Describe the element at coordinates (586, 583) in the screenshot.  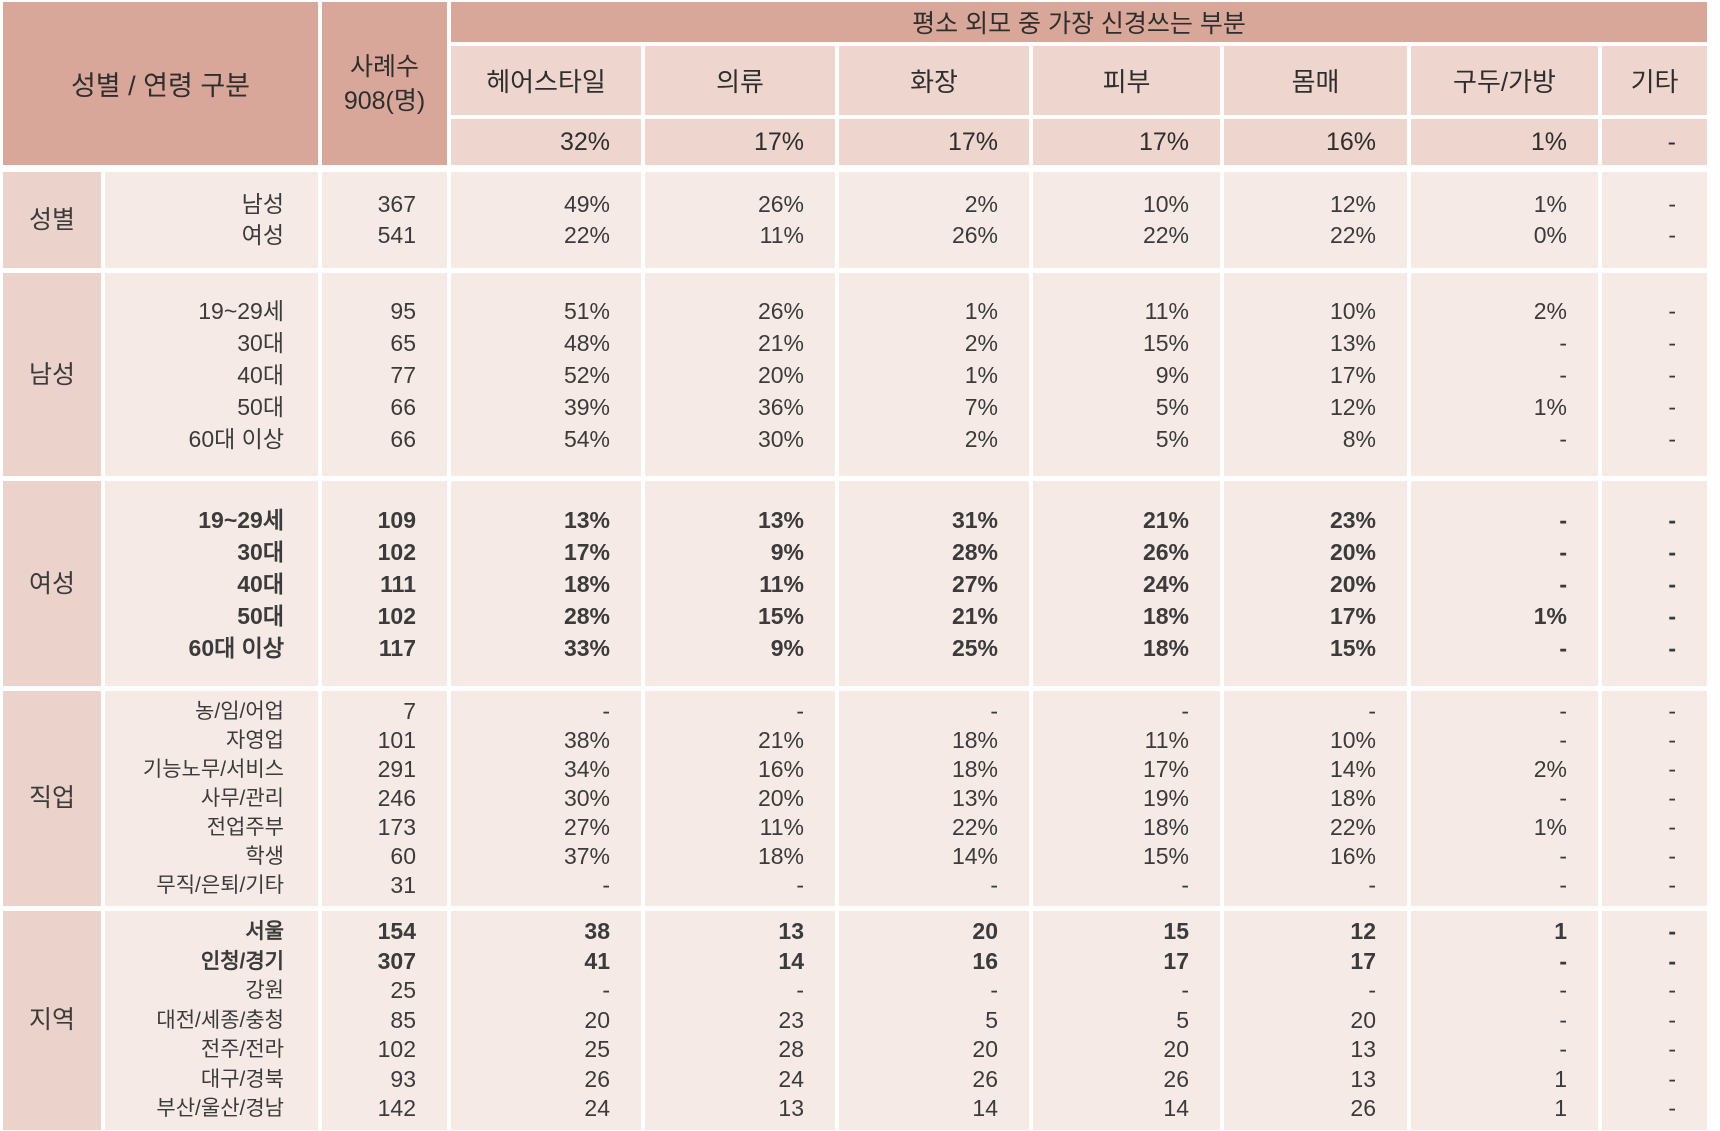
I see `data-value: 18%` at that location.